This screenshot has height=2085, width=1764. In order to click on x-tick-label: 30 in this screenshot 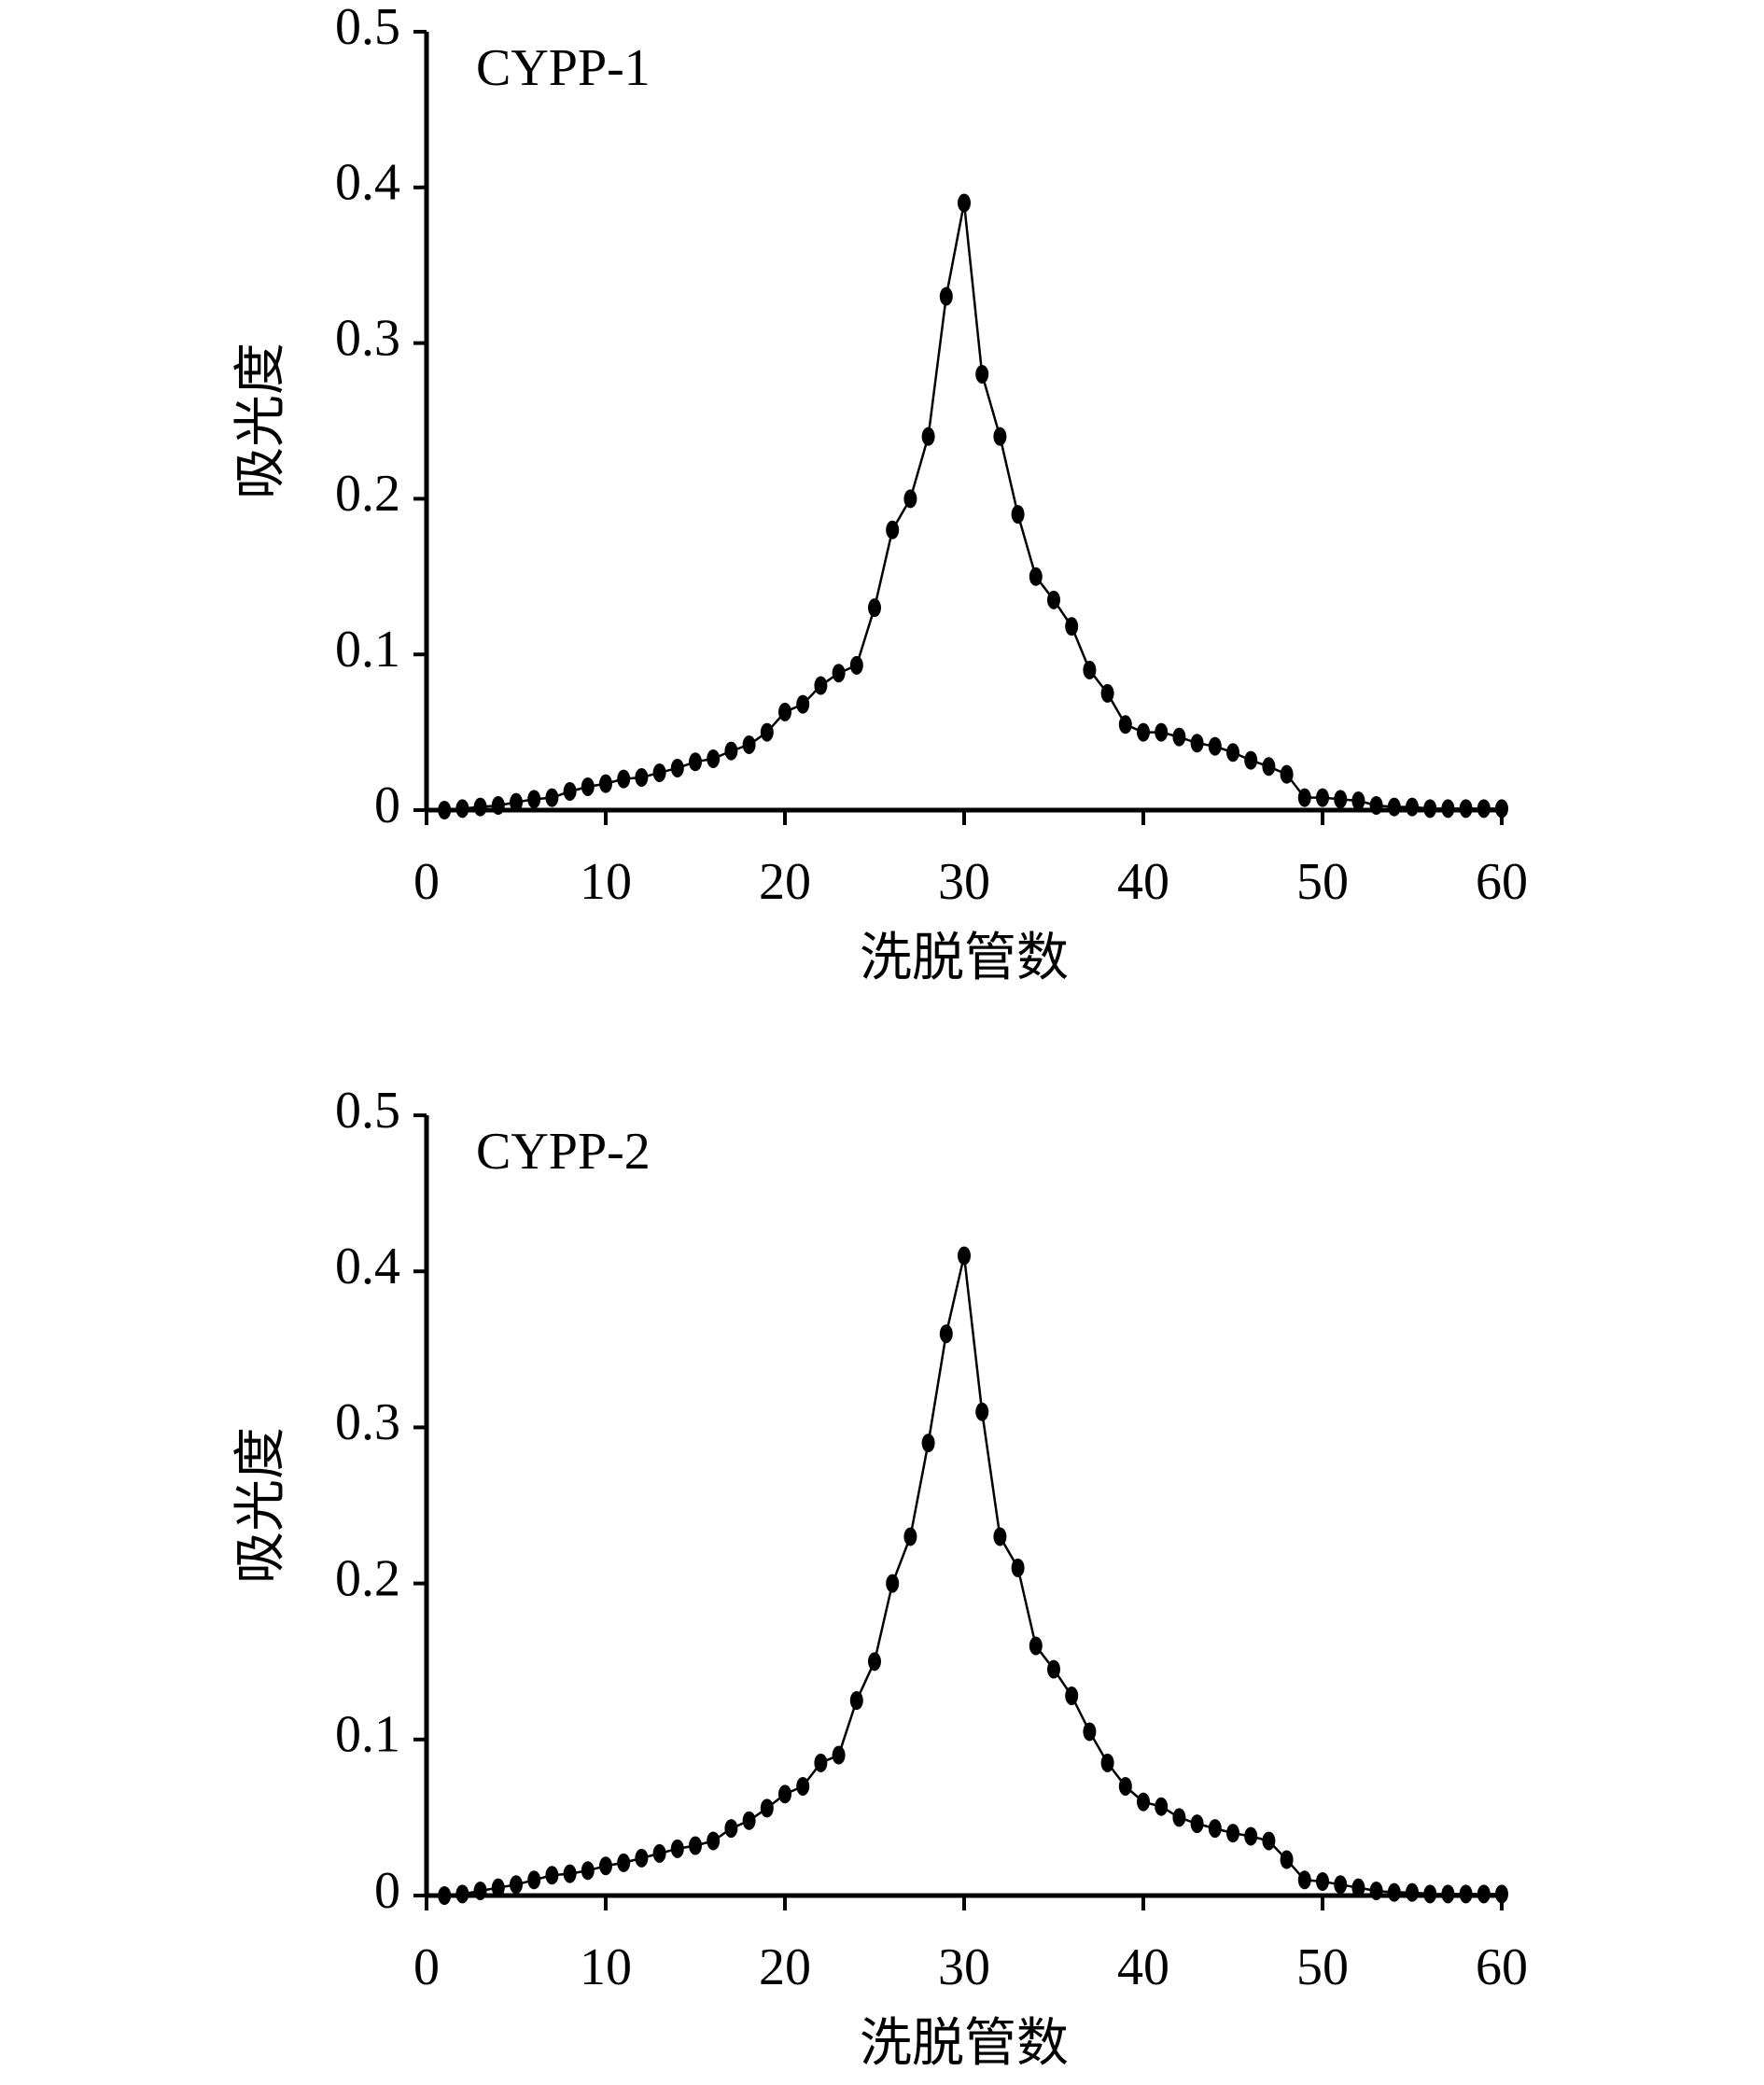, I will do `click(964, 1967)`.